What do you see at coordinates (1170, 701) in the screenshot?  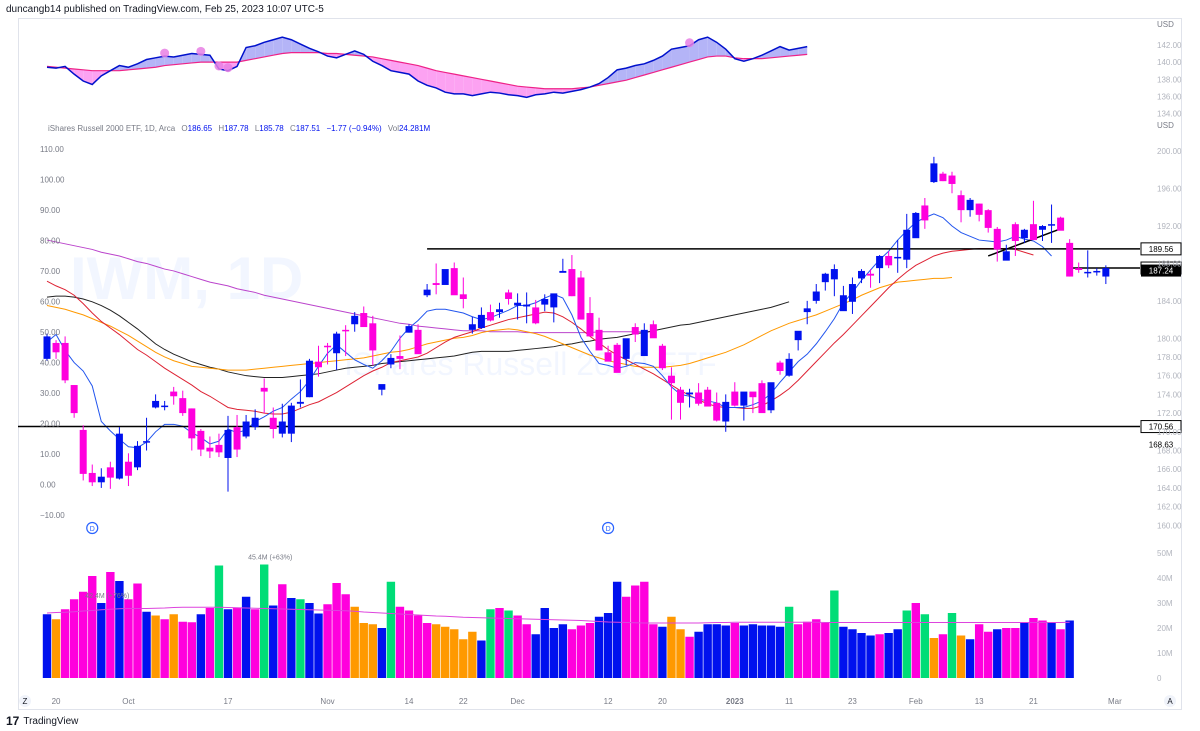 I see `a-button: A` at bounding box center [1170, 701].